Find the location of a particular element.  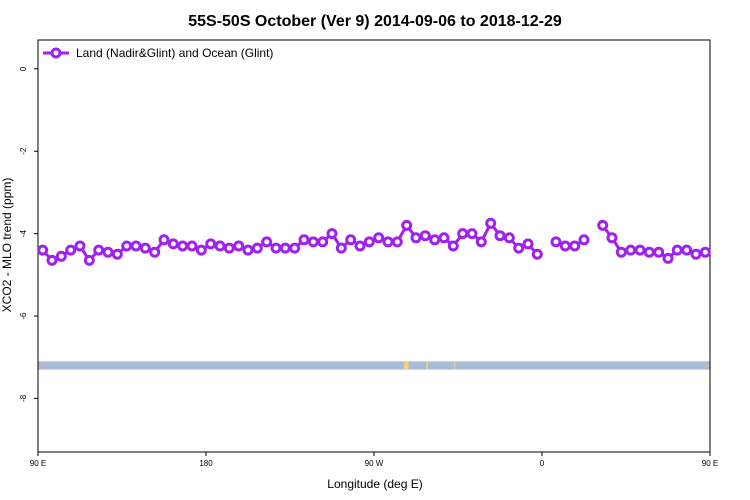

map-strip is located at coordinates (374, 365).